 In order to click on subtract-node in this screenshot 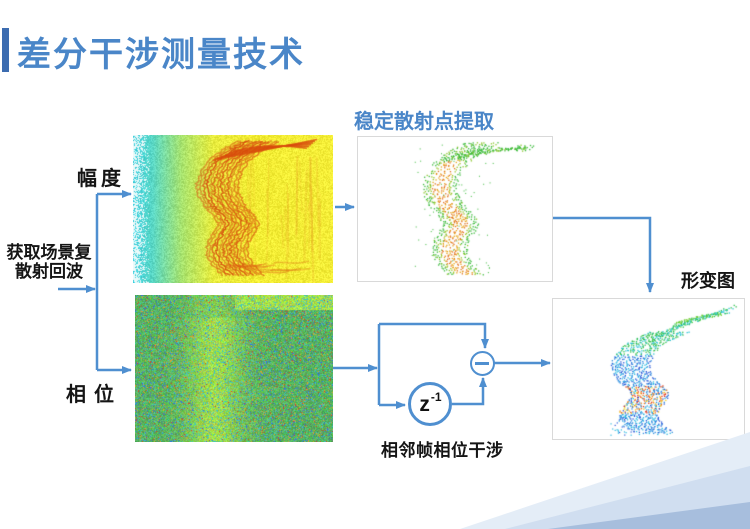, I will do `click(482, 363)`.